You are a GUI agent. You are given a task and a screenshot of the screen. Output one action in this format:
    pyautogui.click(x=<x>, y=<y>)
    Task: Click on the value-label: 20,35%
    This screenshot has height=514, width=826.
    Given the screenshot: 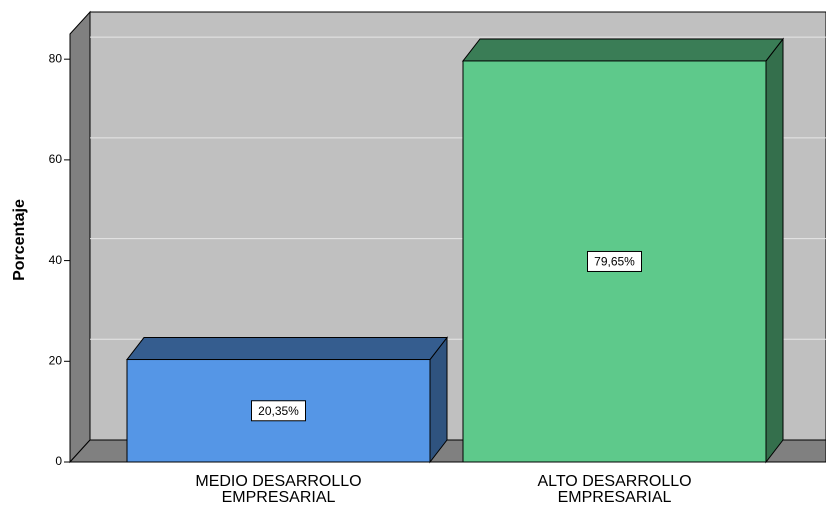 What is the action you would take?
    pyautogui.click(x=278, y=411)
    